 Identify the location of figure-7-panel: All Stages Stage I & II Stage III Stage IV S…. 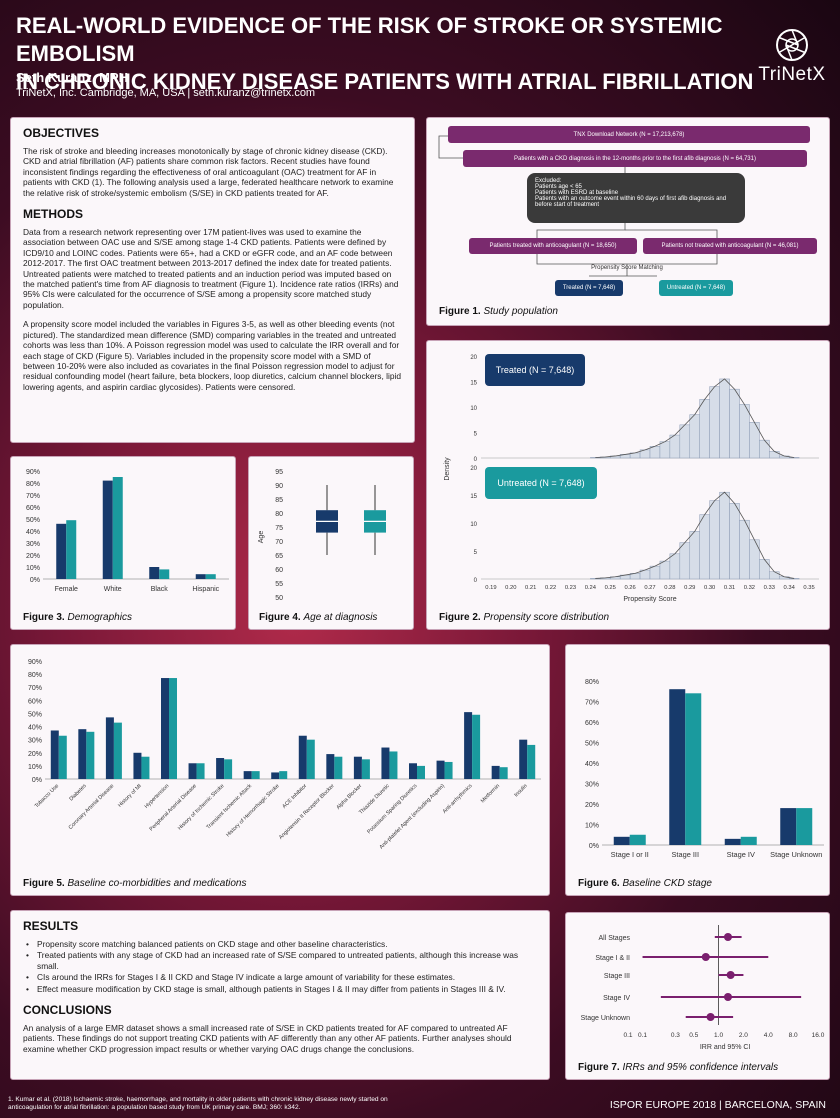
(697, 996).